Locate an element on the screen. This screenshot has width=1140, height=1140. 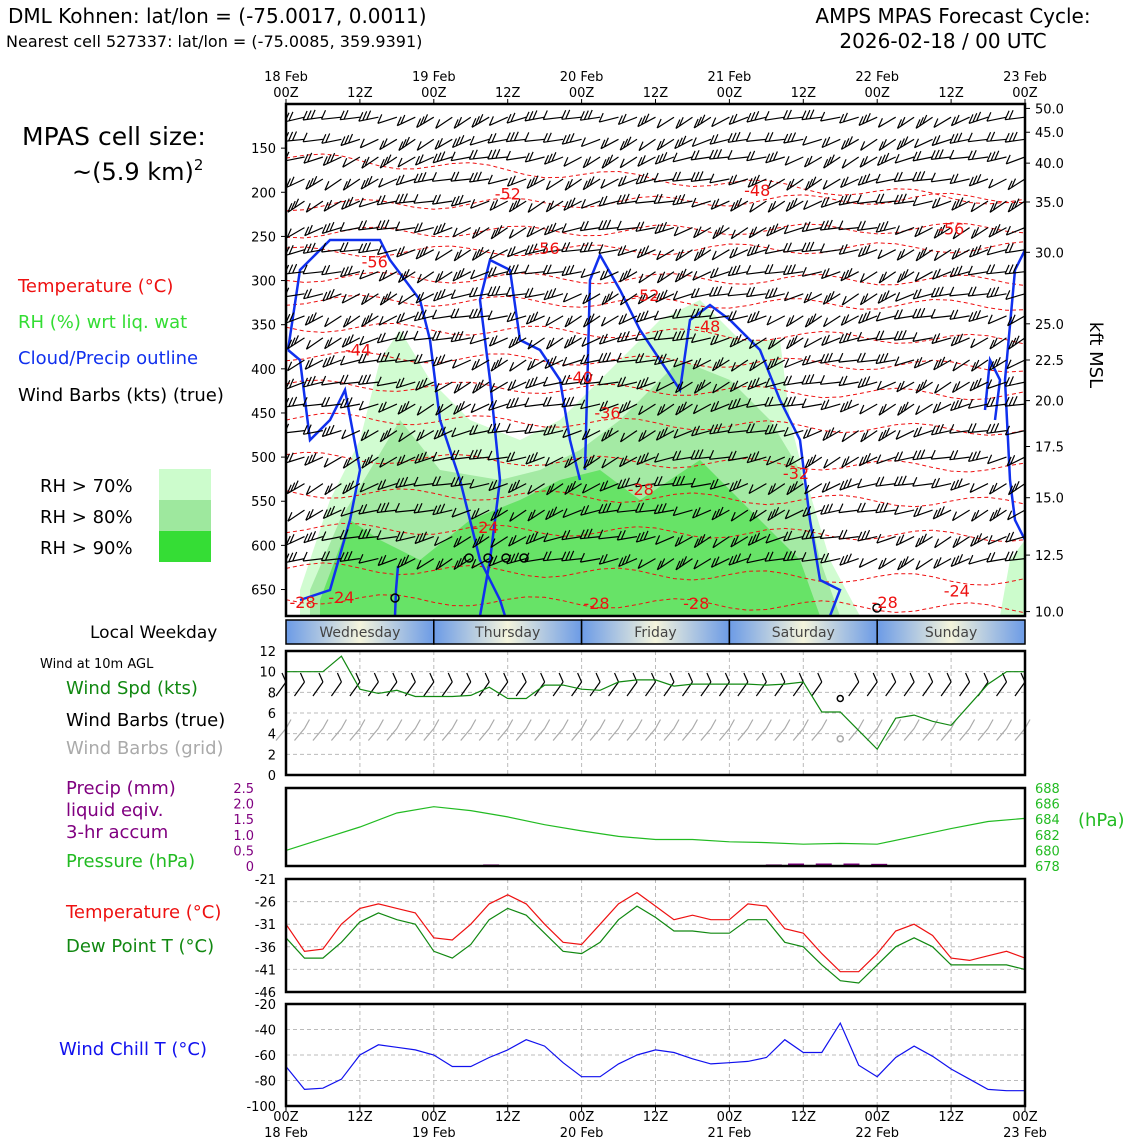
pressure-tick-label: 400 is located at coordinates (263, 370).